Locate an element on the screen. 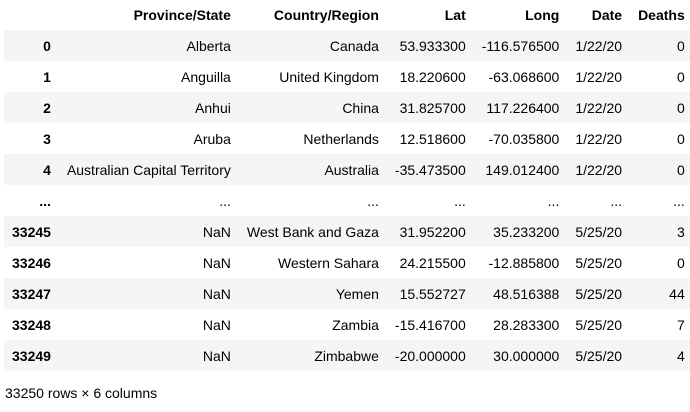 This screenshot has height=412, width=690. table-cell: -116.576500 is located at coordinates (520, 45).